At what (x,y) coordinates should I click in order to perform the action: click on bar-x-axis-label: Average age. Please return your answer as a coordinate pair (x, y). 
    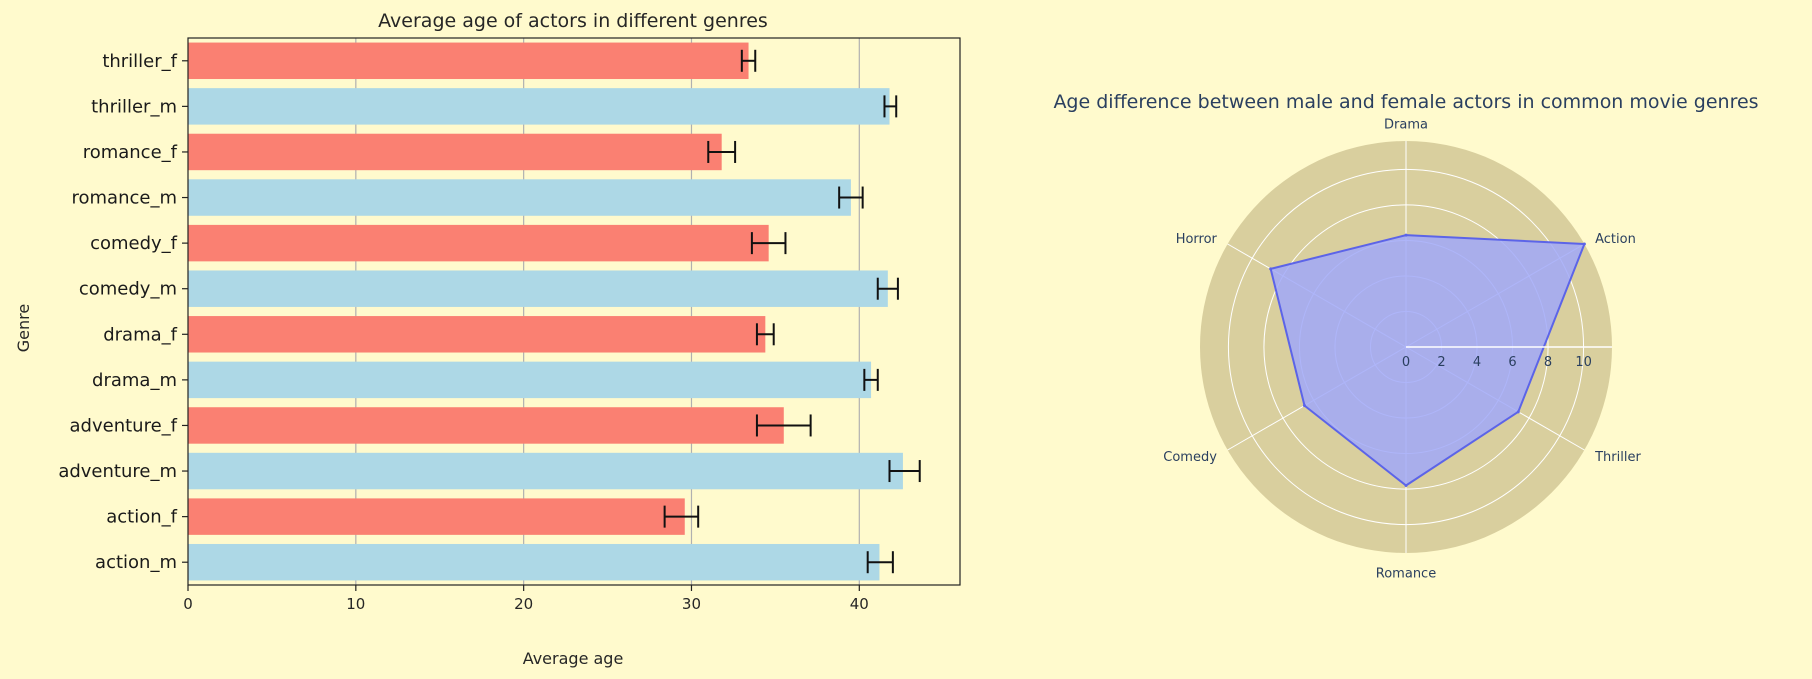
    Looking at the image, I should click on (573, 658).